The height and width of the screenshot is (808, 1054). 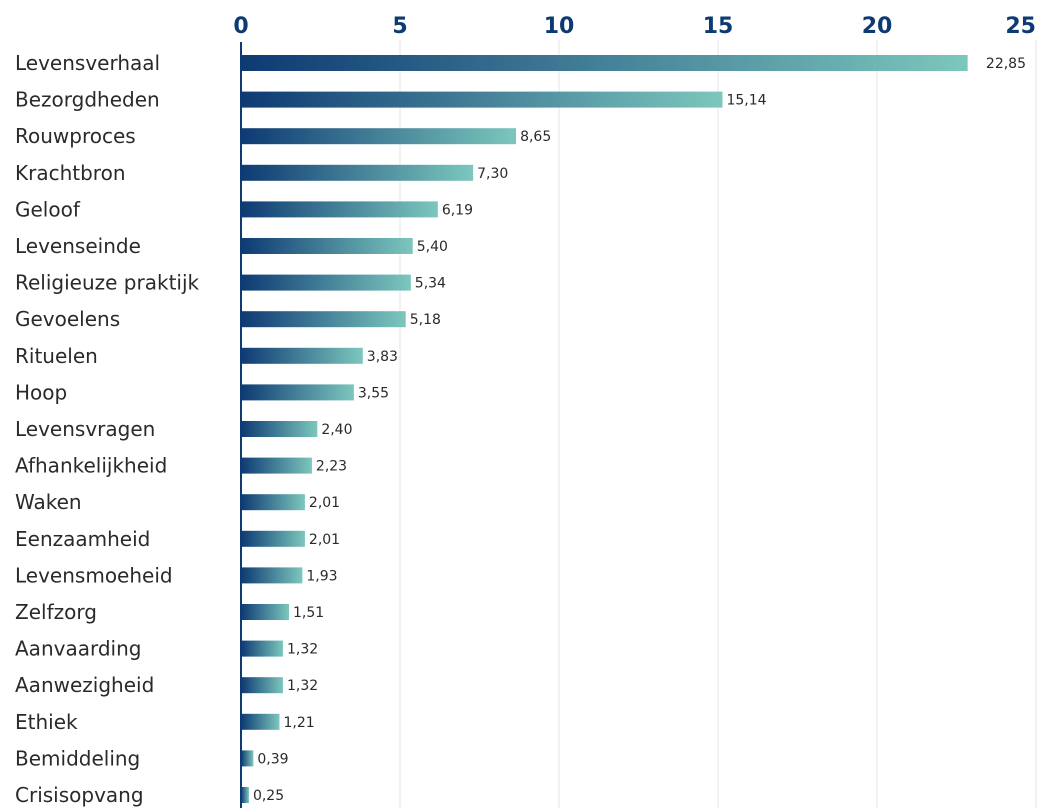 What do you see at coordinates (272, 759) in the screenshot?
I see `value-label: 0,39` at bounding box center [272, 759].